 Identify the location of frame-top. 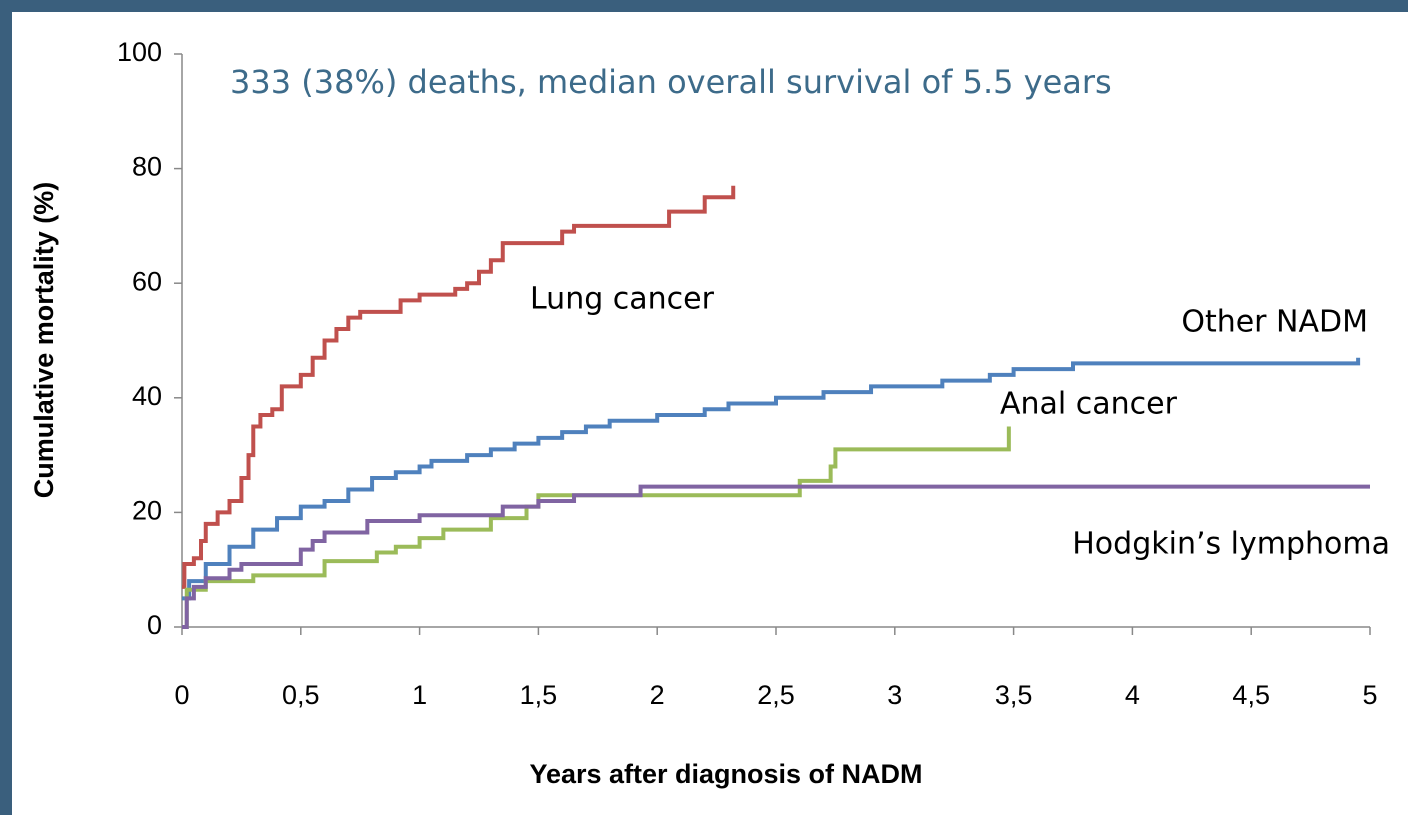
(704, 6).